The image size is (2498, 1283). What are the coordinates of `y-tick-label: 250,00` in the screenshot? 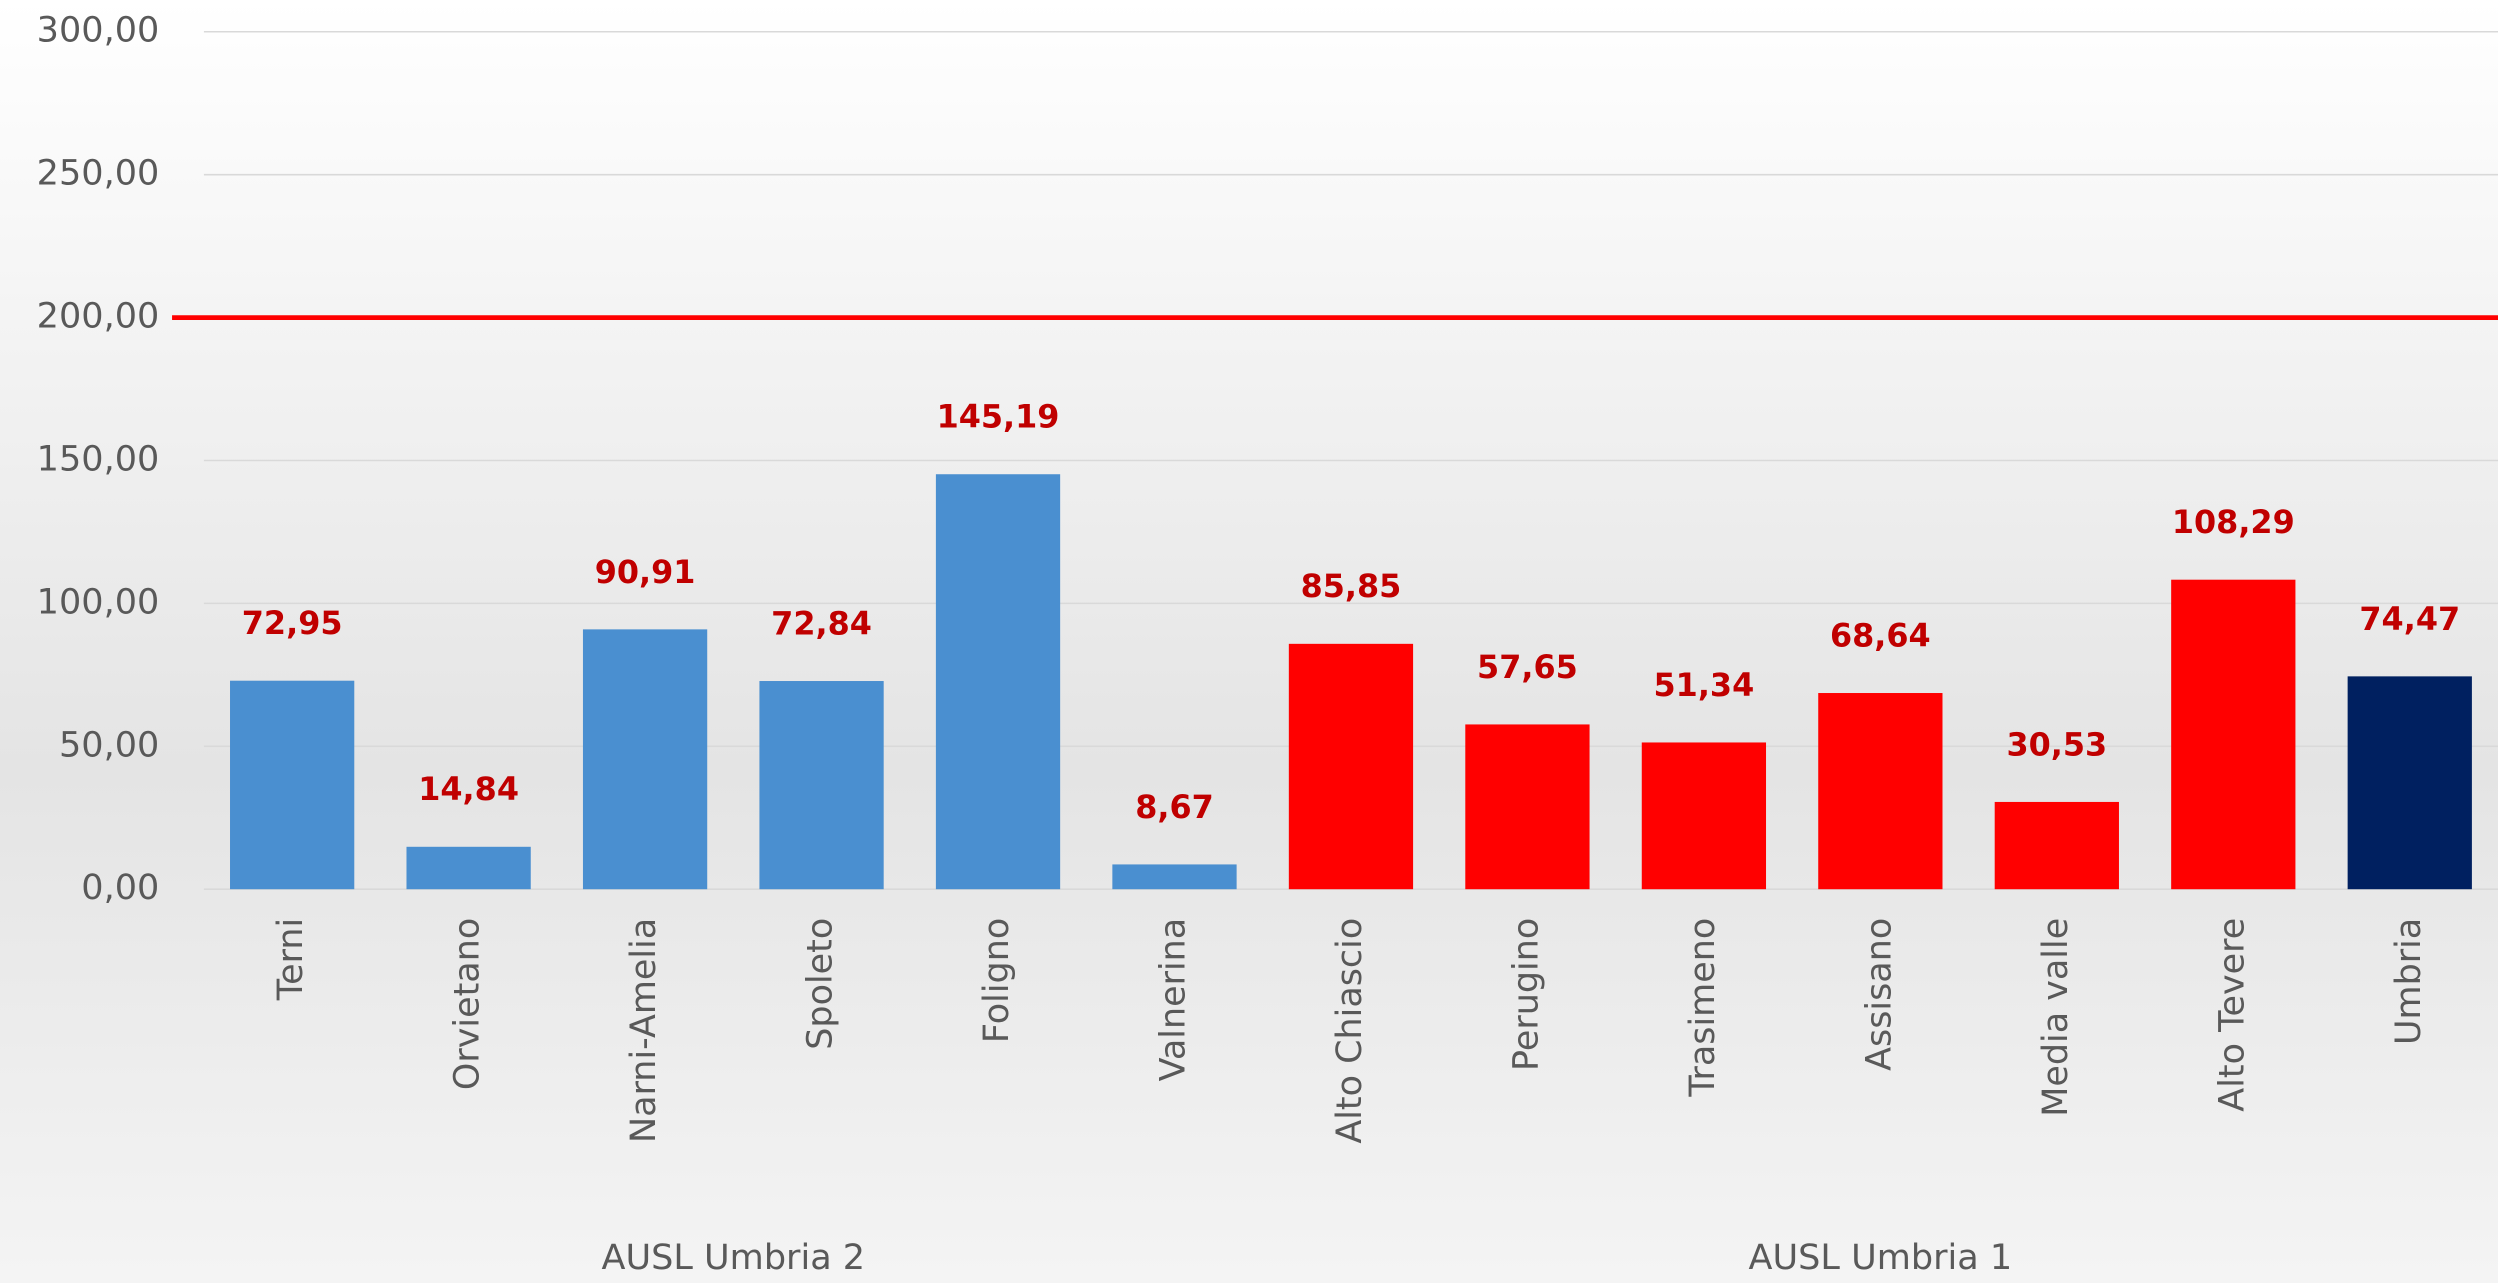 It's located at (98, 174).